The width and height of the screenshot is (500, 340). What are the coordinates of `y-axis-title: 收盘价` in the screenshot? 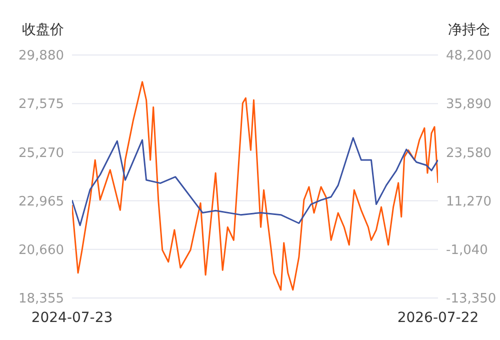 It's located at (43, 30).